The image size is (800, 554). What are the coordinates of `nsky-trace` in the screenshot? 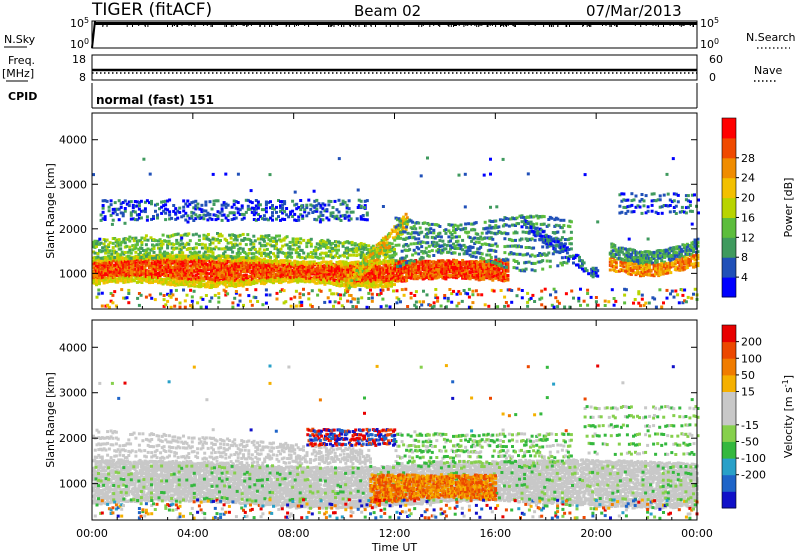 It's located at (396, 23).